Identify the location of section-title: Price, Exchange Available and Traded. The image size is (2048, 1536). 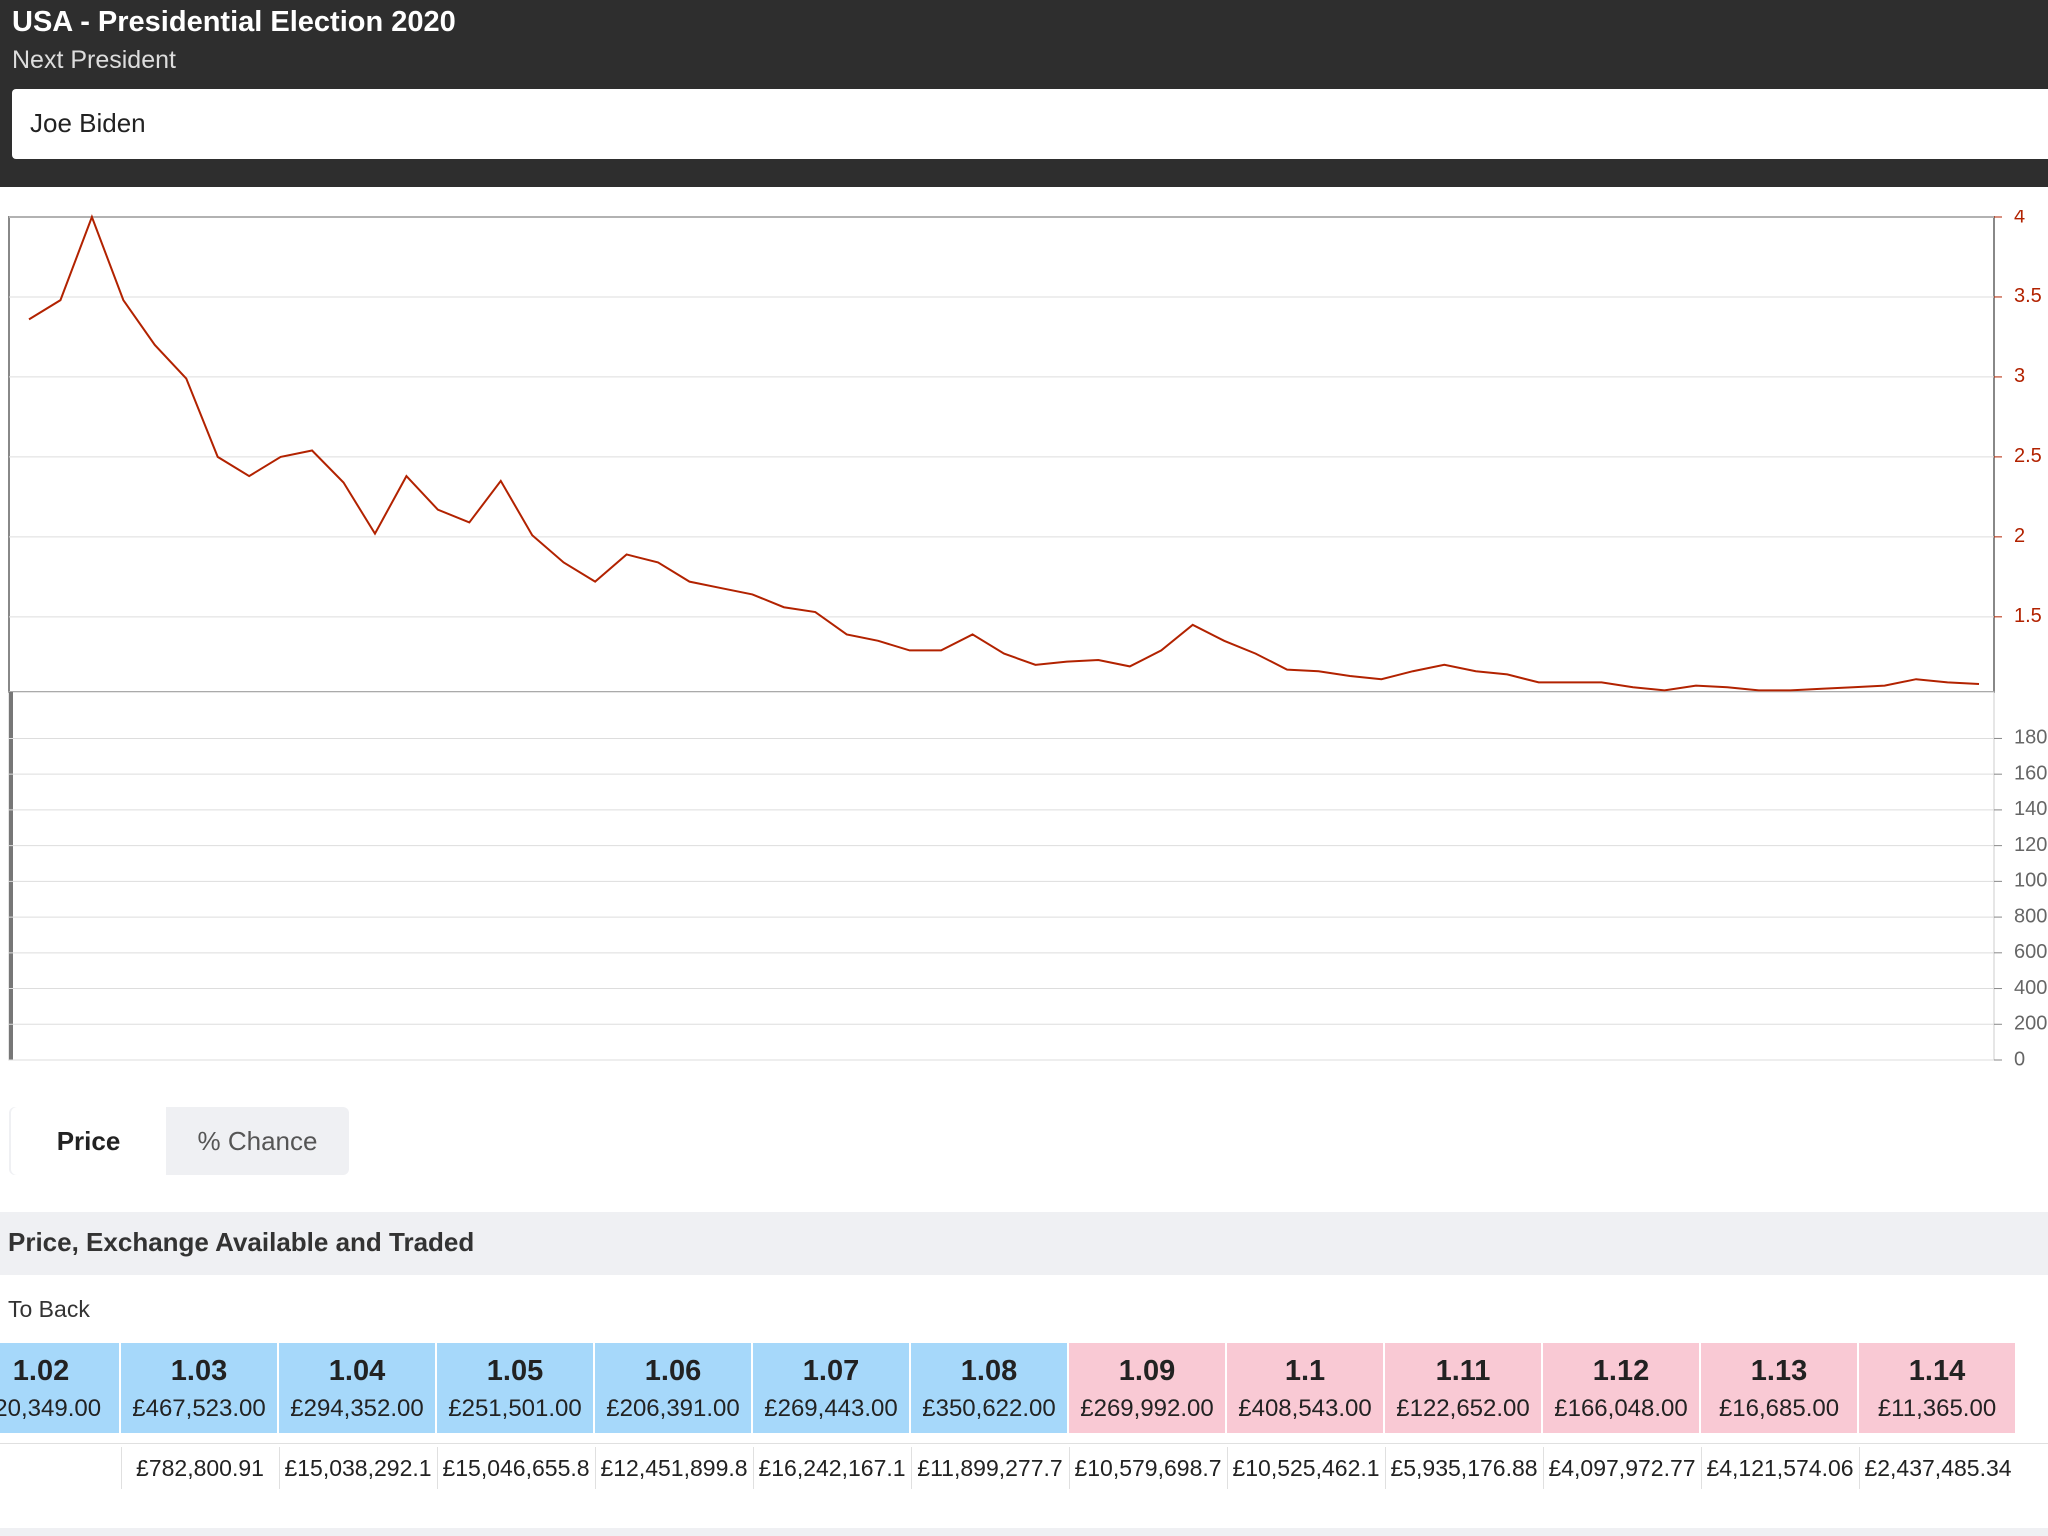
(241, 1242).